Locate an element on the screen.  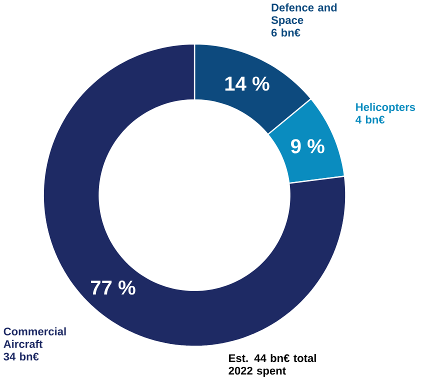
slice-label: Helicopters is located at coordinates (386, 108).